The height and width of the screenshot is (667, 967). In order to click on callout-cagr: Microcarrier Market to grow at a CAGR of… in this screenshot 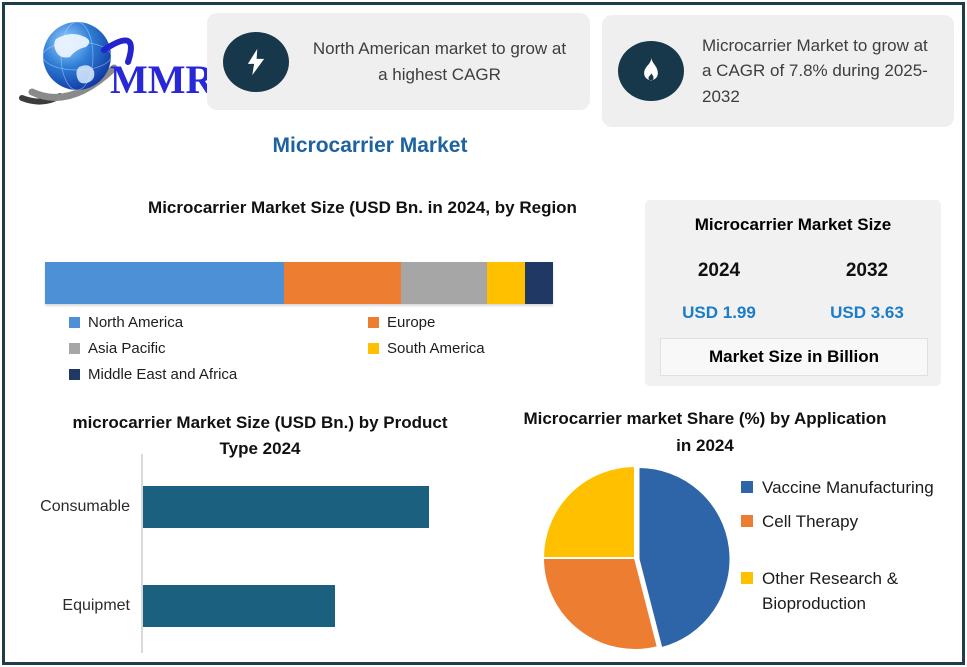, I will do `click(778, 71)`.